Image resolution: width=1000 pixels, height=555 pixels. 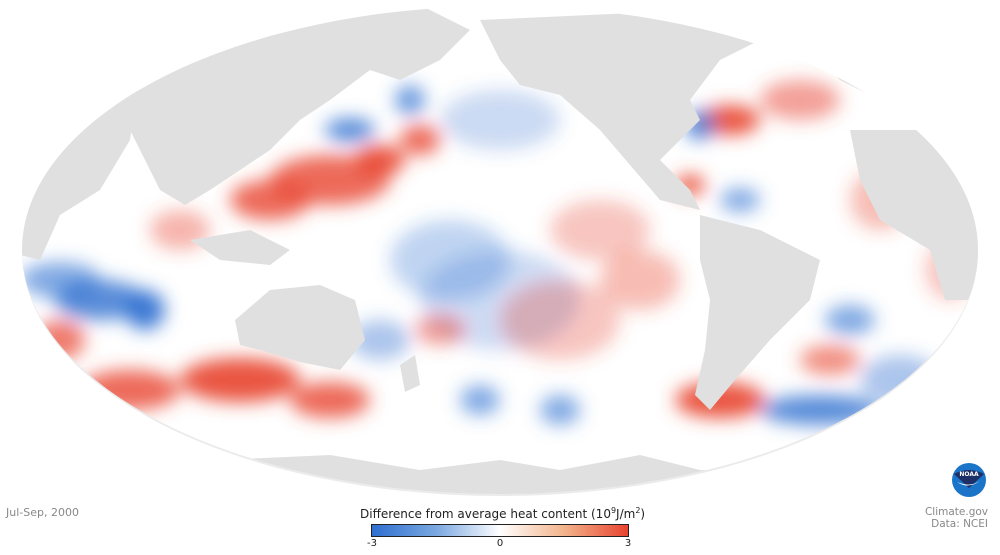 What do you see at coordinates (956, 512) in the screenshot?
I see `source-credit: Climate.gov` at bounding box center [956, 512].